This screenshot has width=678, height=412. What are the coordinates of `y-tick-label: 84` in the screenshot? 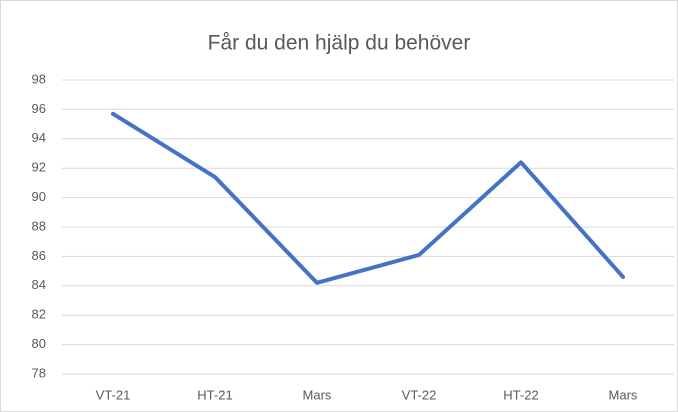 It's located at (39, 284).